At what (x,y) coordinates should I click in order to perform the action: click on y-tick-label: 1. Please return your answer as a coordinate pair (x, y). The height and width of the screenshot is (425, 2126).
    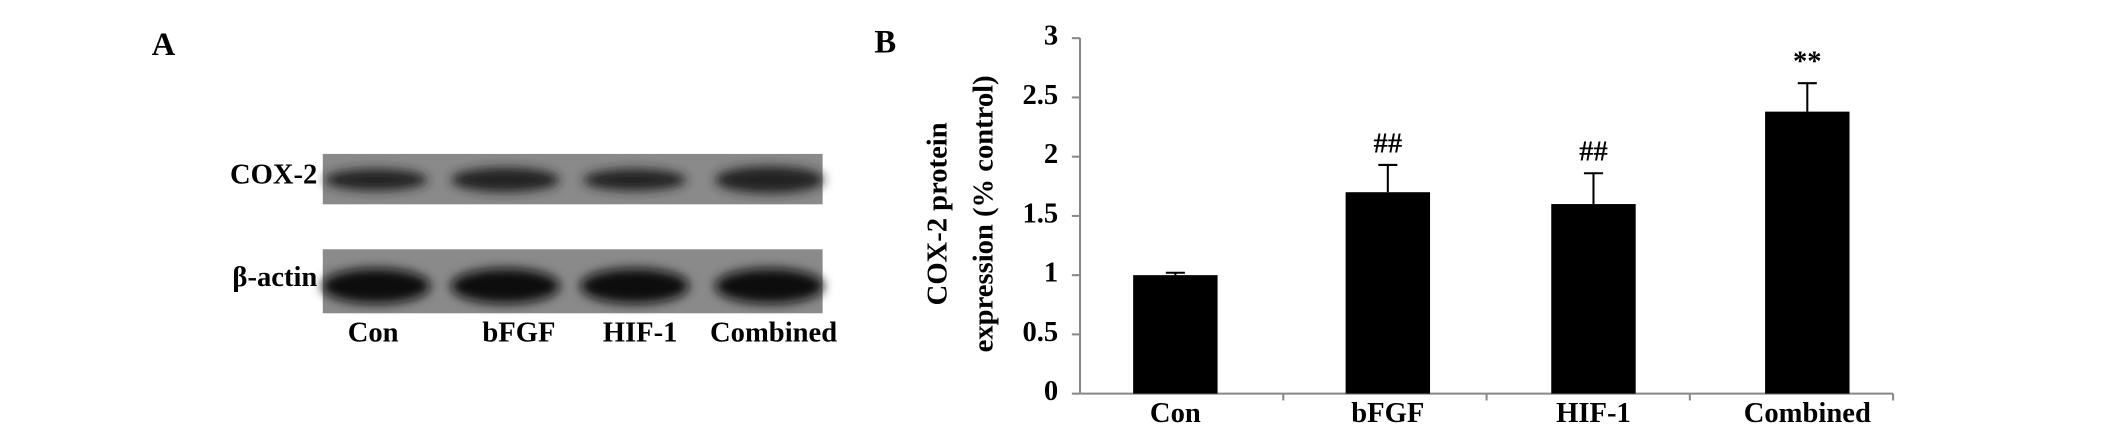
    Looking at the image, I should click on (1051, 273).